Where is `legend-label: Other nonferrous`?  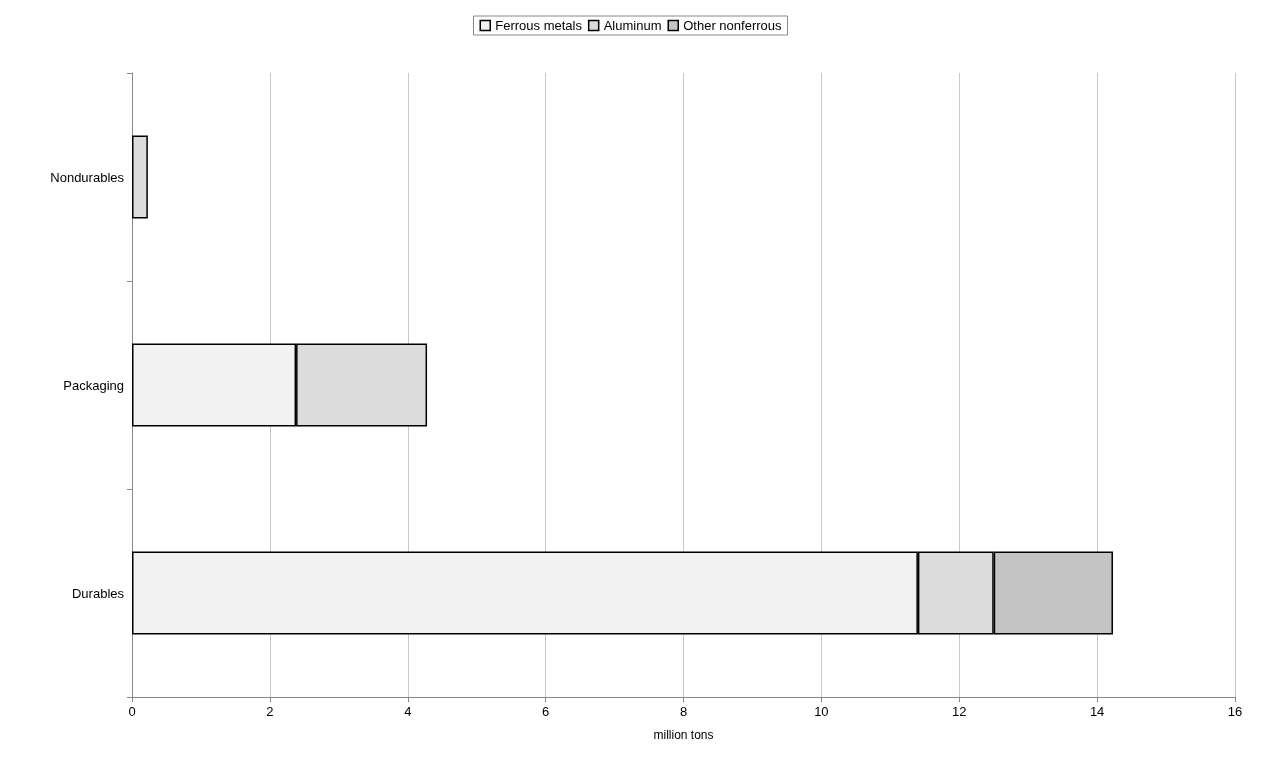
legend-label: Other nonferrous is located at coordinates (732, 25).